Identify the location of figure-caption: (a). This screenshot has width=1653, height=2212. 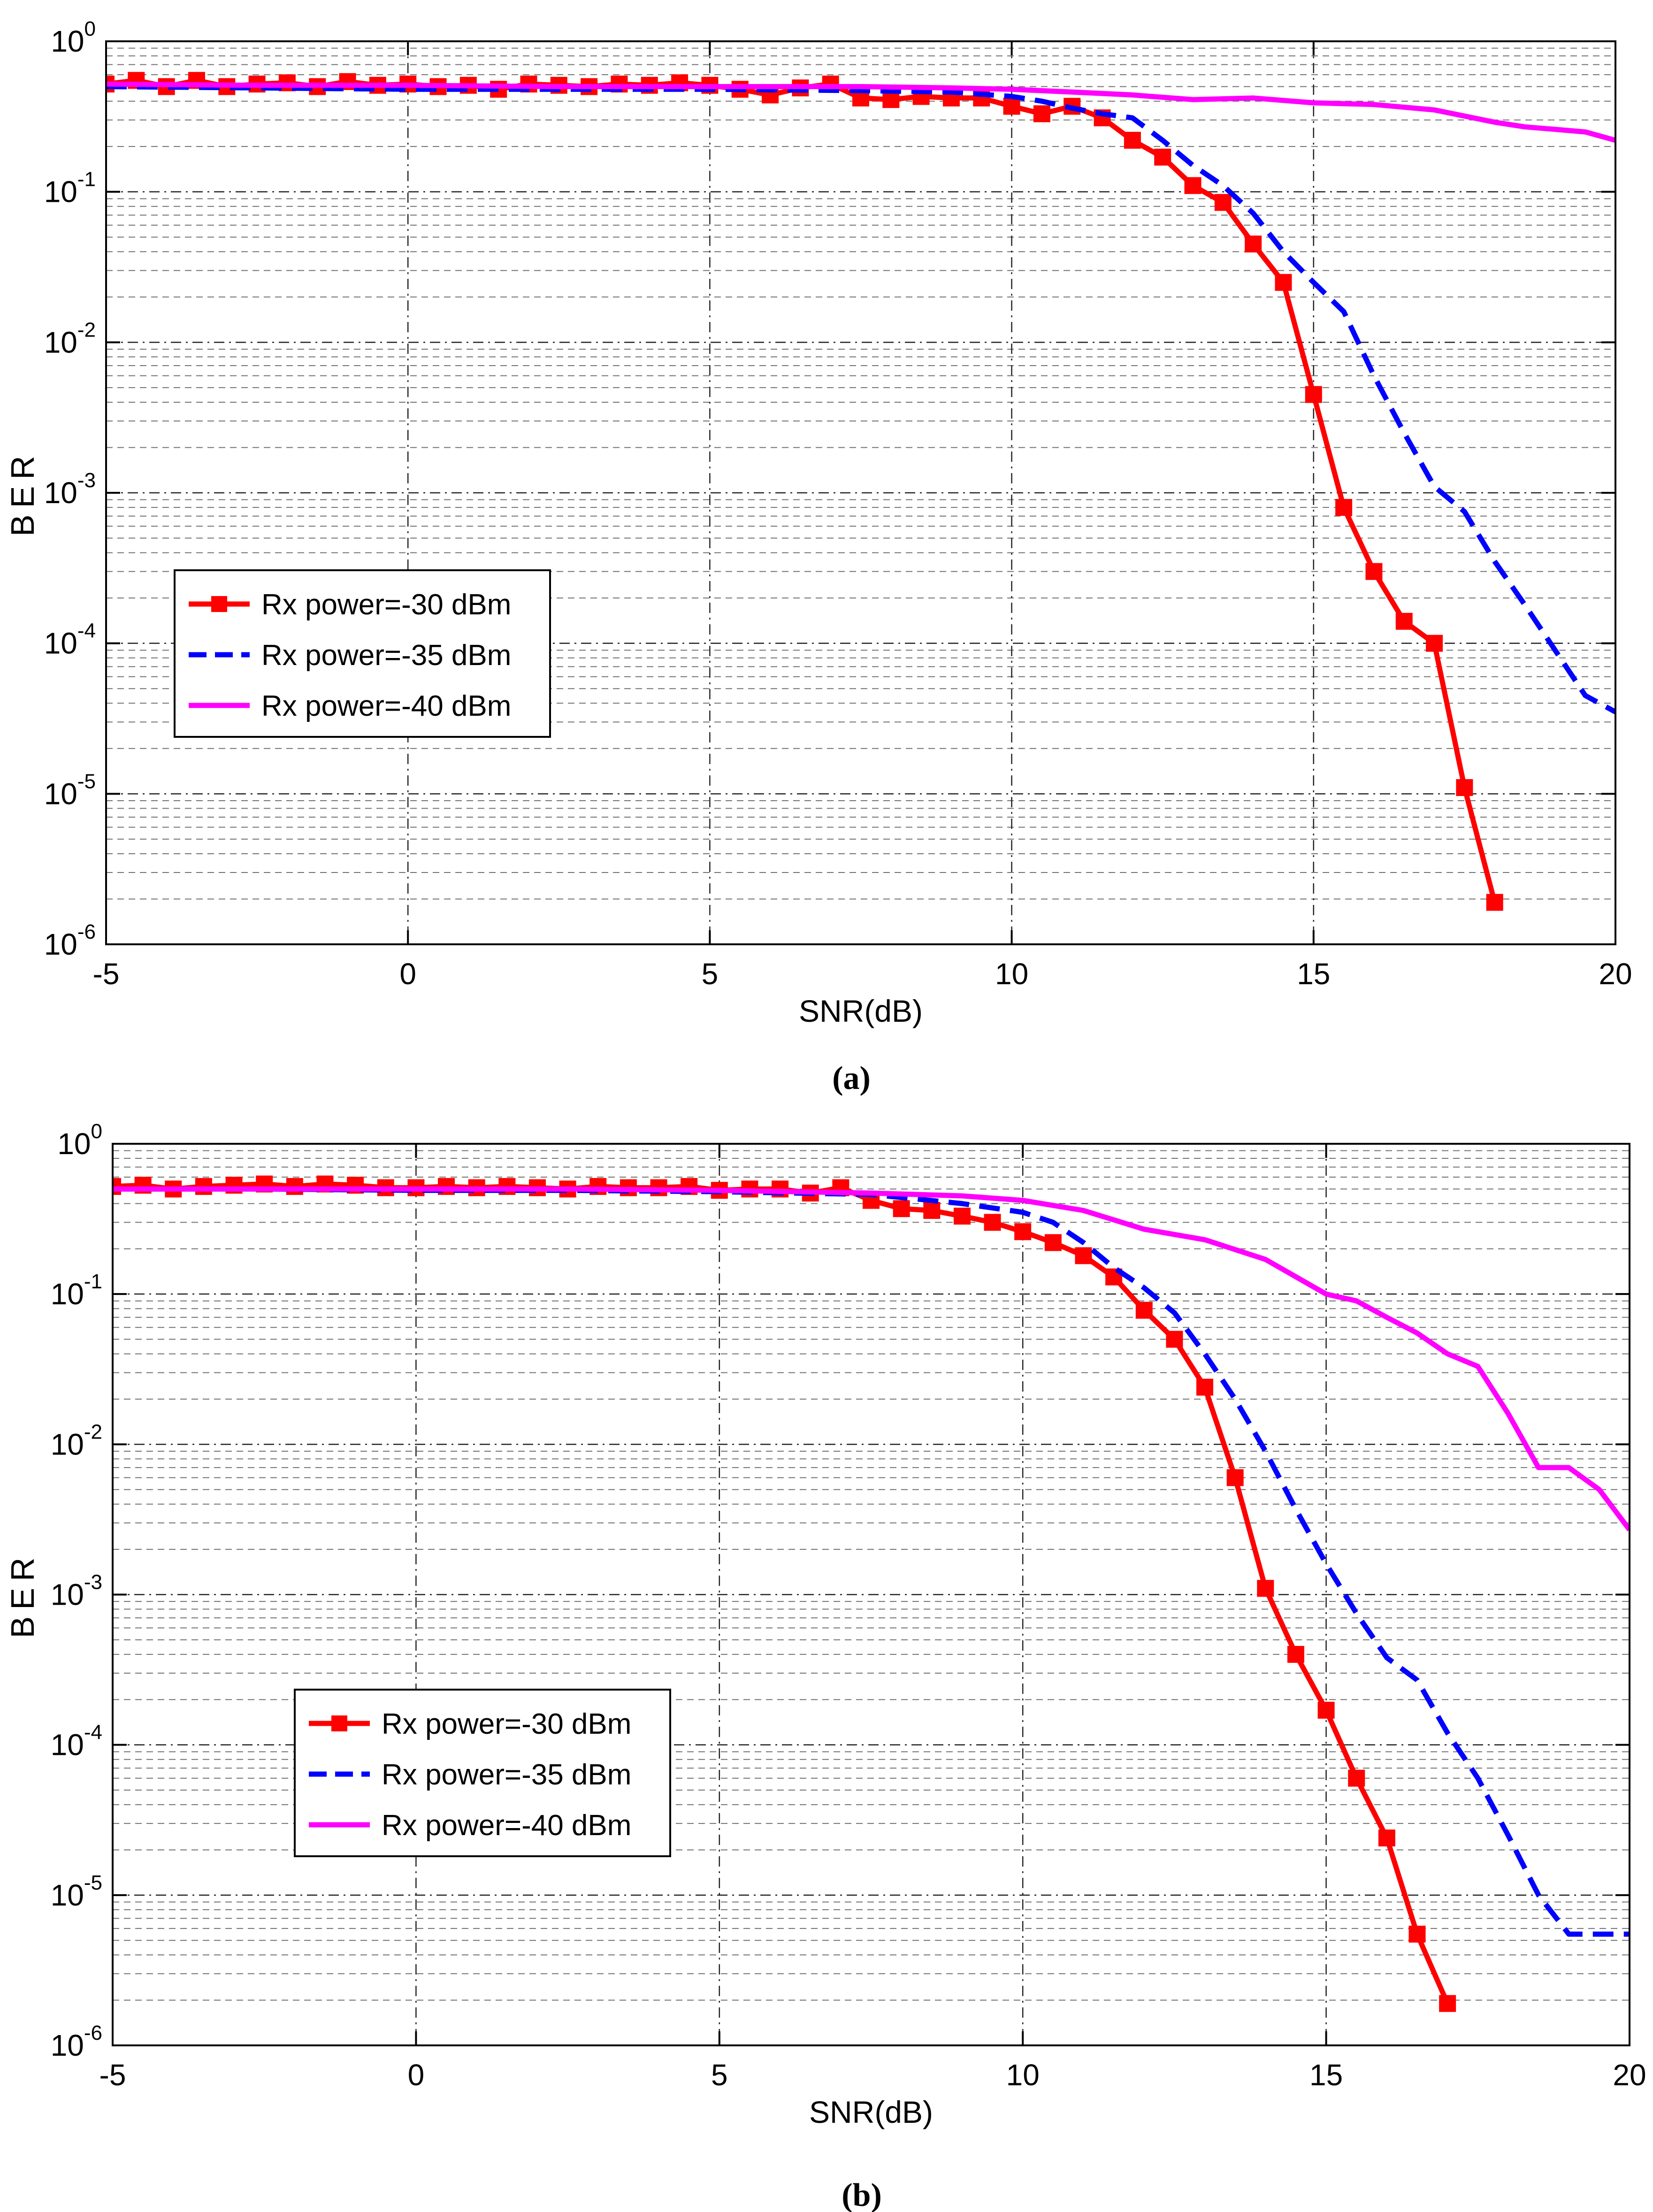
(851, 1078).